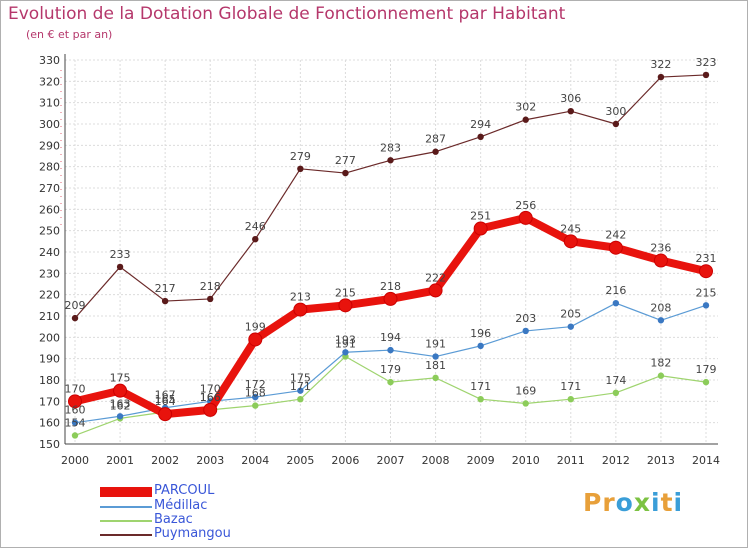 The width and height of the screenshot is (750, 550). Describe the element at coordinates (255, 460) in the screenshot. I see `x-tick-label: 2004` at that location.